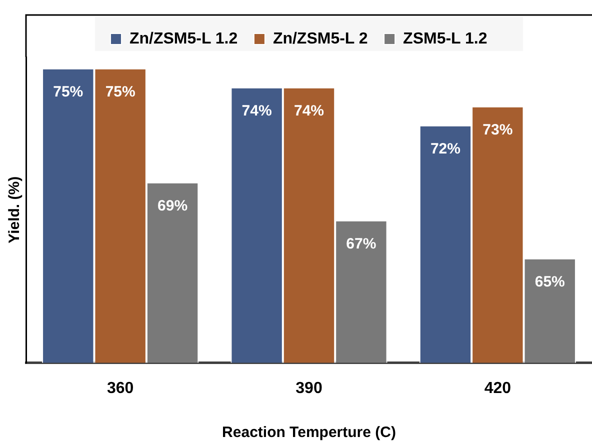  What do you see at coordinates (498, 388) in the screenshot?
I see `x-tick-label: 420` at bounding box center [498, 388].